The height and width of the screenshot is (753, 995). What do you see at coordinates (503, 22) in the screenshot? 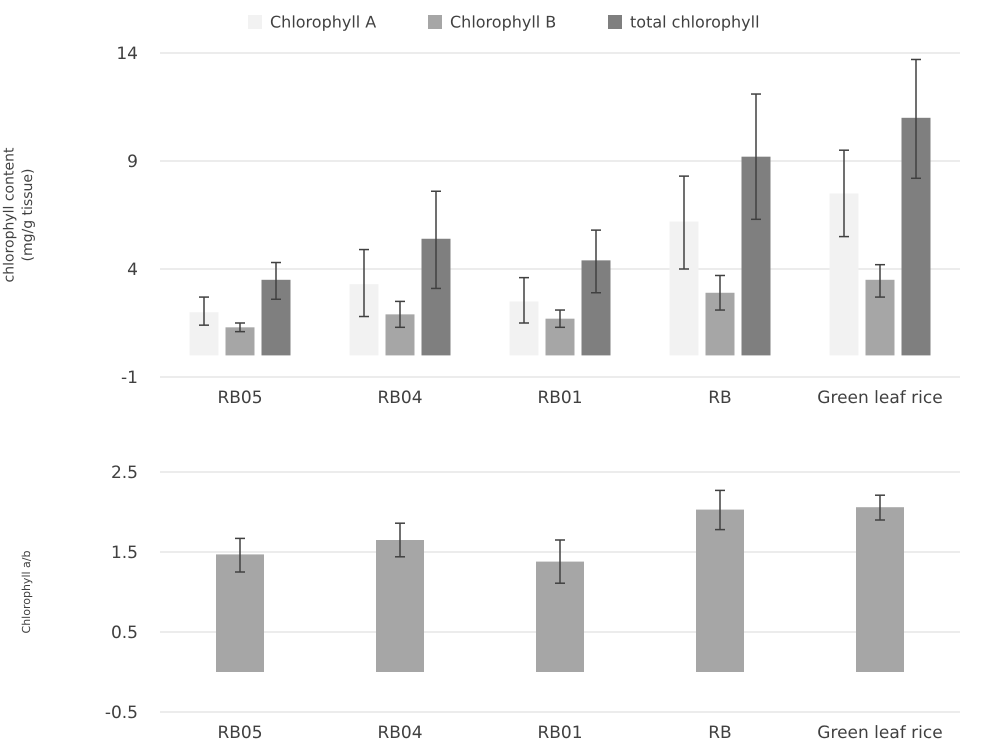
I see `legend-label: Chlorophyll B` at bounding box center [503, 22].